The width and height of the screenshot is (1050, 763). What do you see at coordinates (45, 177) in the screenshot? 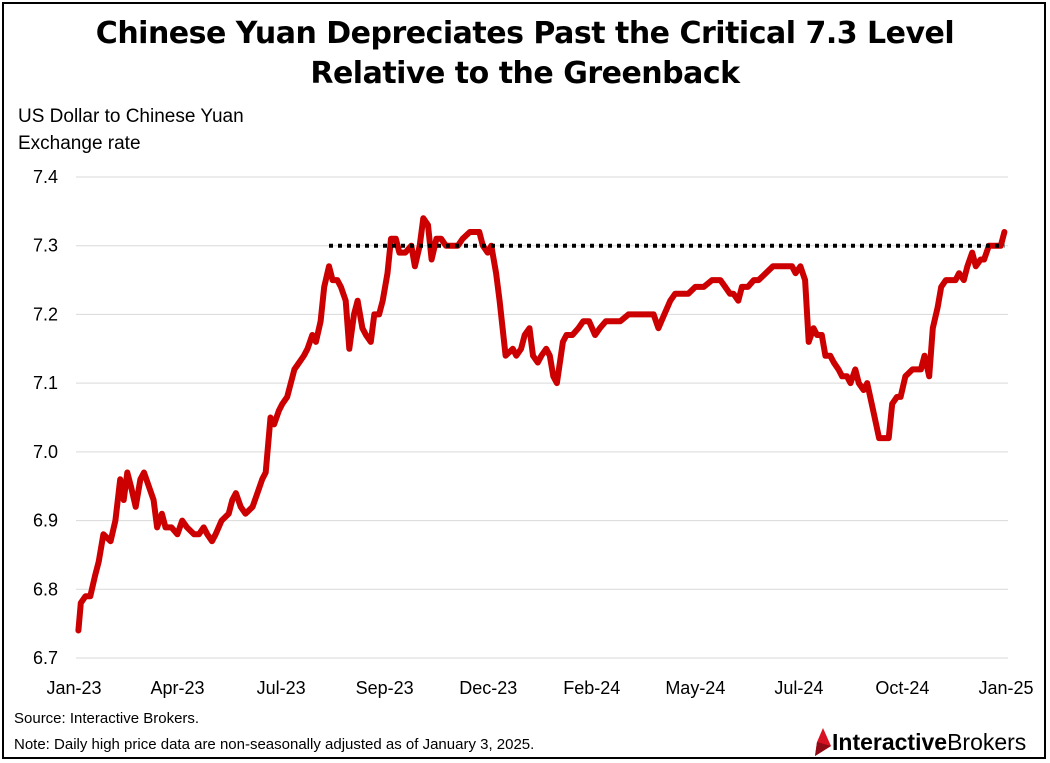
I see `y-tick-label: 7.4` at bounding box center [45, 177].